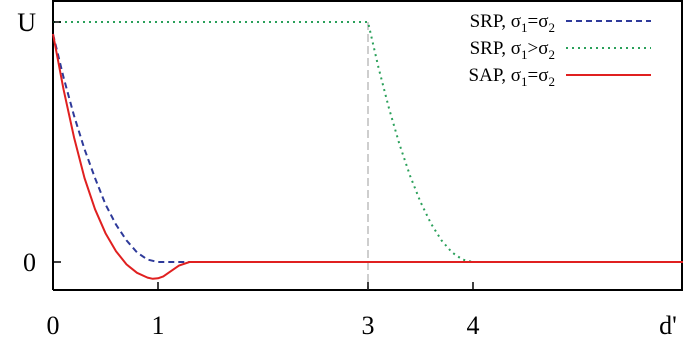 Image resolution: width=683 pixels, height=340 pixels. Describe the element at coordinates (668, 325) in the screenshot. I see `x-axis-label: d'` at that location.